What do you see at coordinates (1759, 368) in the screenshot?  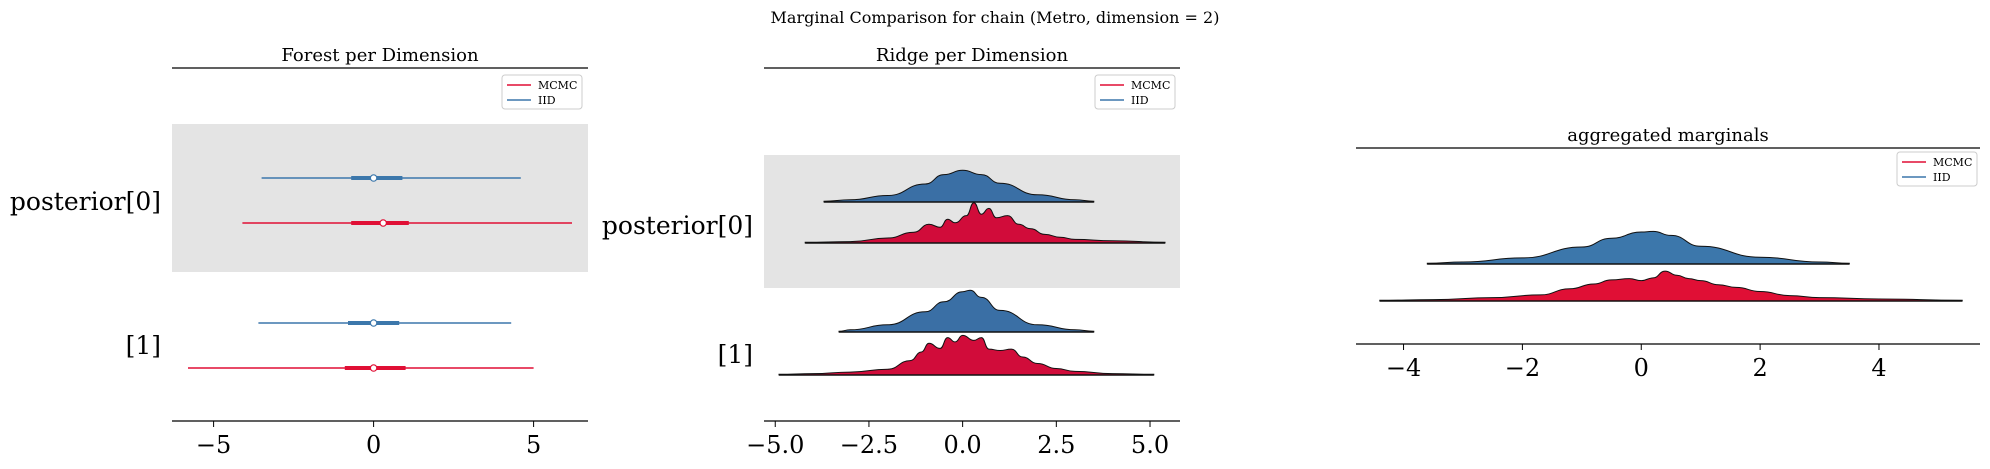 I see `x-tick-label: 2` at bounding box center [1759, 368].